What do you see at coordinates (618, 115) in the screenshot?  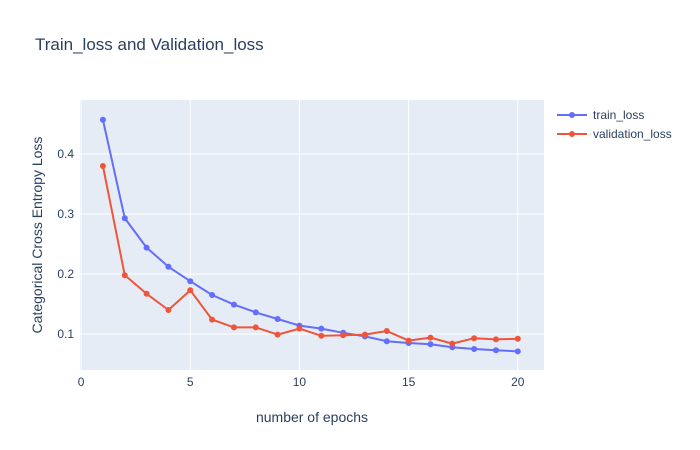 I see `legend-label: train_loss` at bounding box center [618, 115].